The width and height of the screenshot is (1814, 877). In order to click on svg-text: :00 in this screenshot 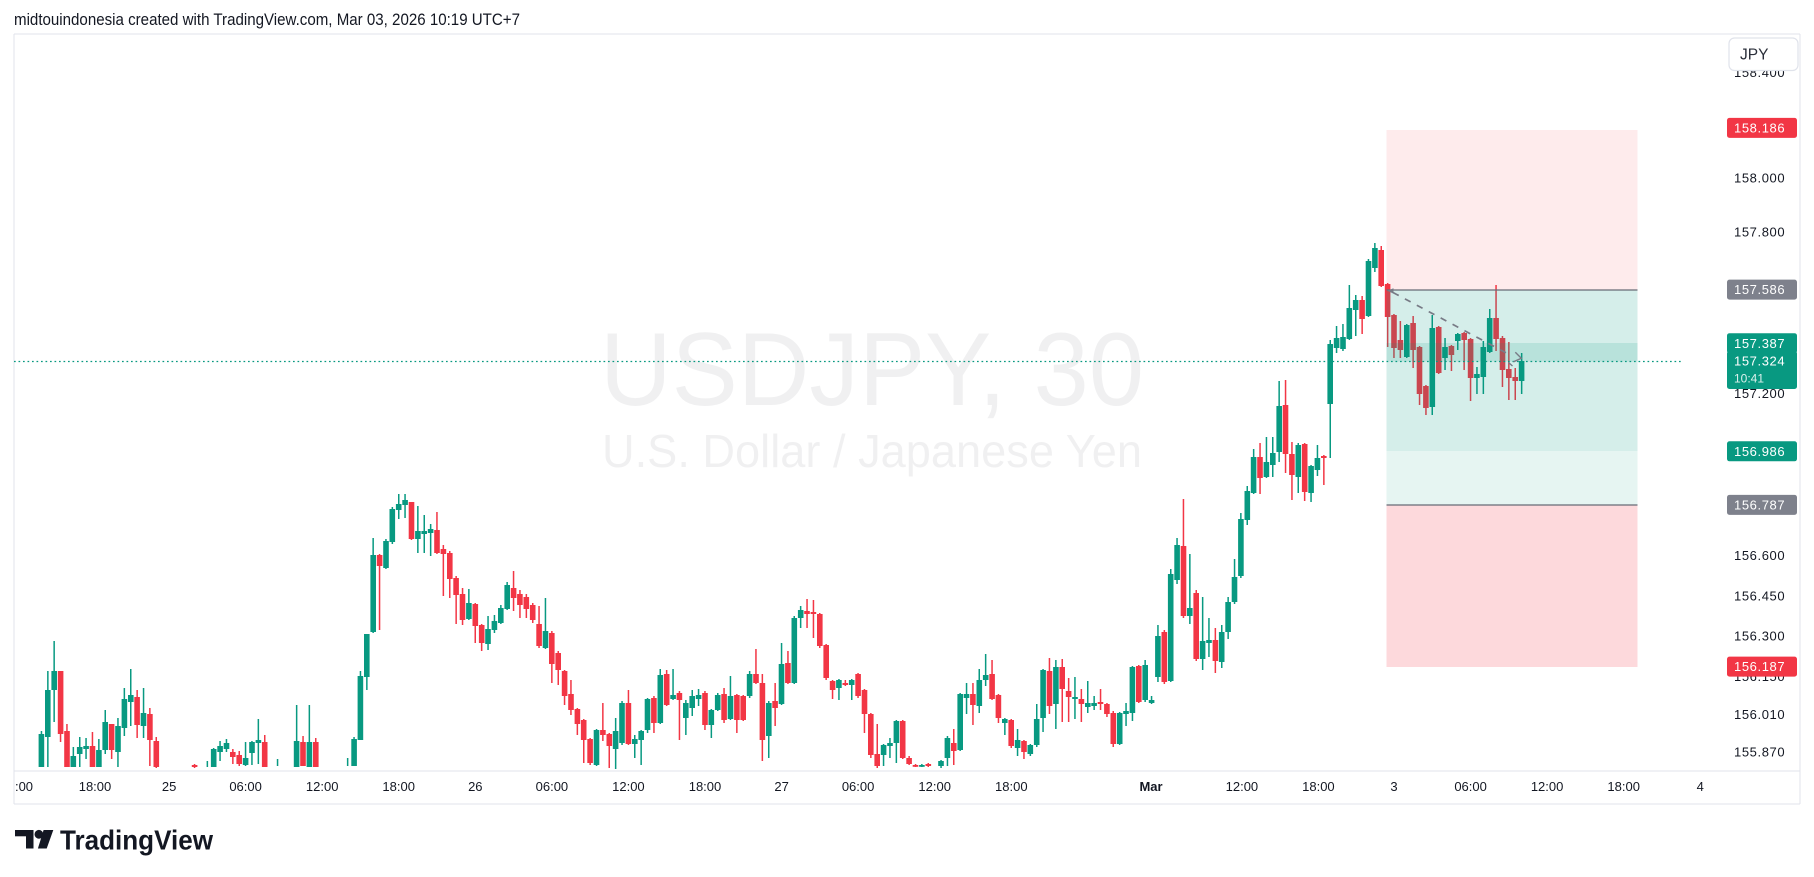, I will do `click(24, 786)`.